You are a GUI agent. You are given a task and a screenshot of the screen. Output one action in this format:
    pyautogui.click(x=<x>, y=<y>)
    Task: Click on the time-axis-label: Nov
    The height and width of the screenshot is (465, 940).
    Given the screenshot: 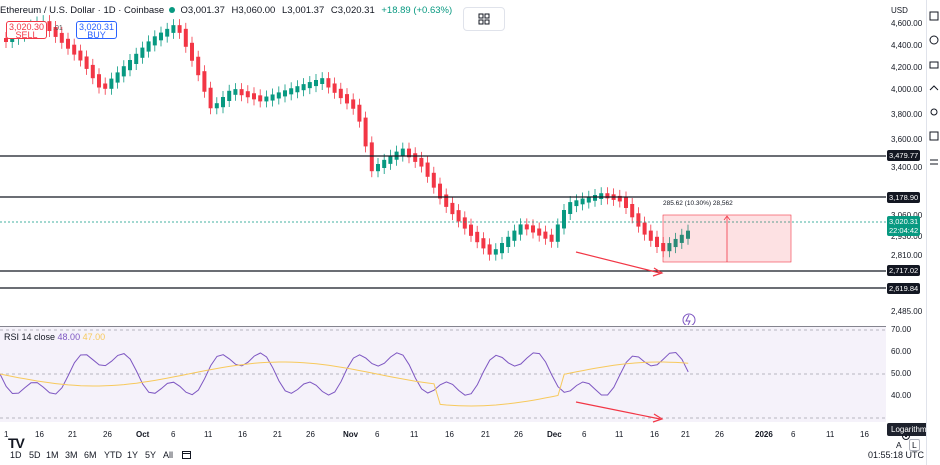 What is the action you would take?
    pyautogui.click(x=351, y=434)
    